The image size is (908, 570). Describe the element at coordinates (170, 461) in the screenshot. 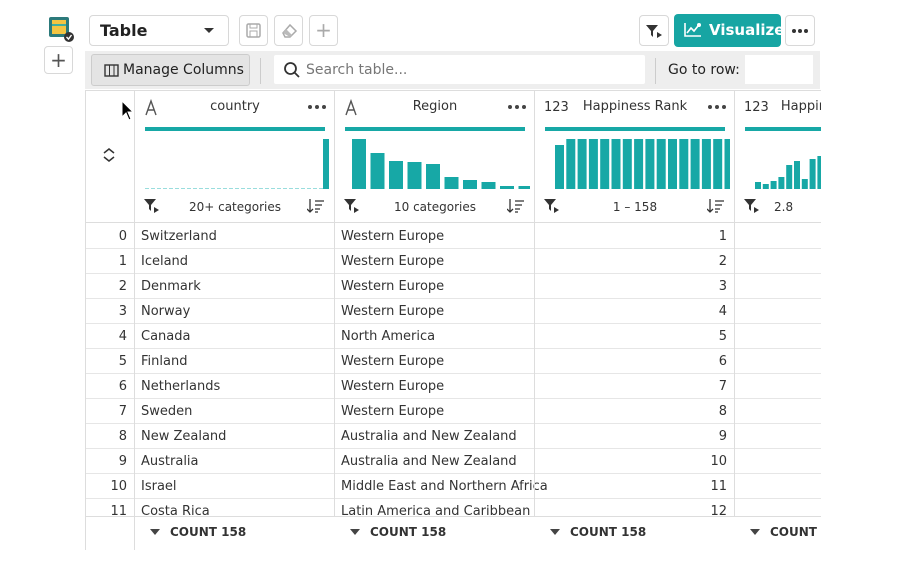

I see `cell: Australia` at that location.